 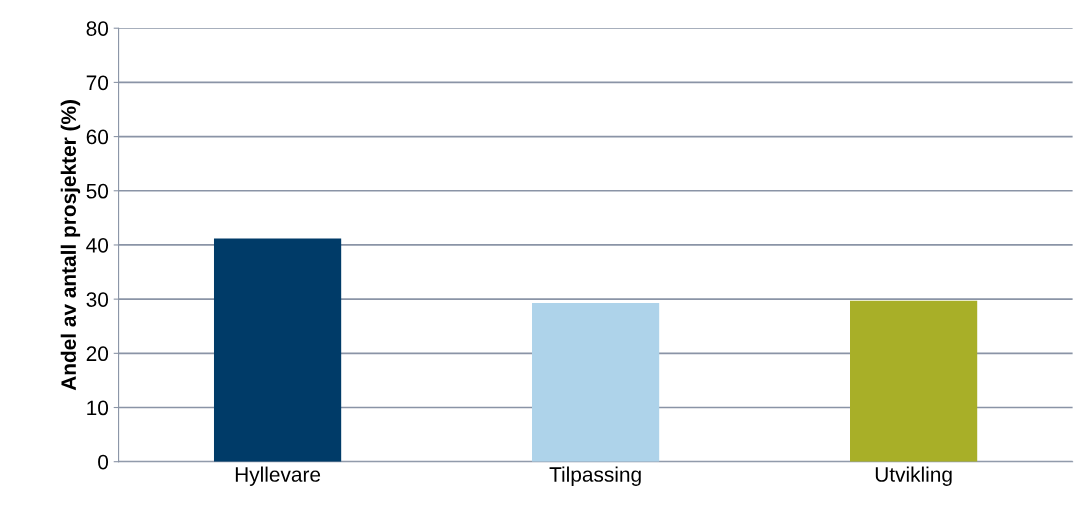 What do you see at coordinates (97, 28) in the screenshot?
I see `y-tick-label: 80` at bounding box center [97, 28].